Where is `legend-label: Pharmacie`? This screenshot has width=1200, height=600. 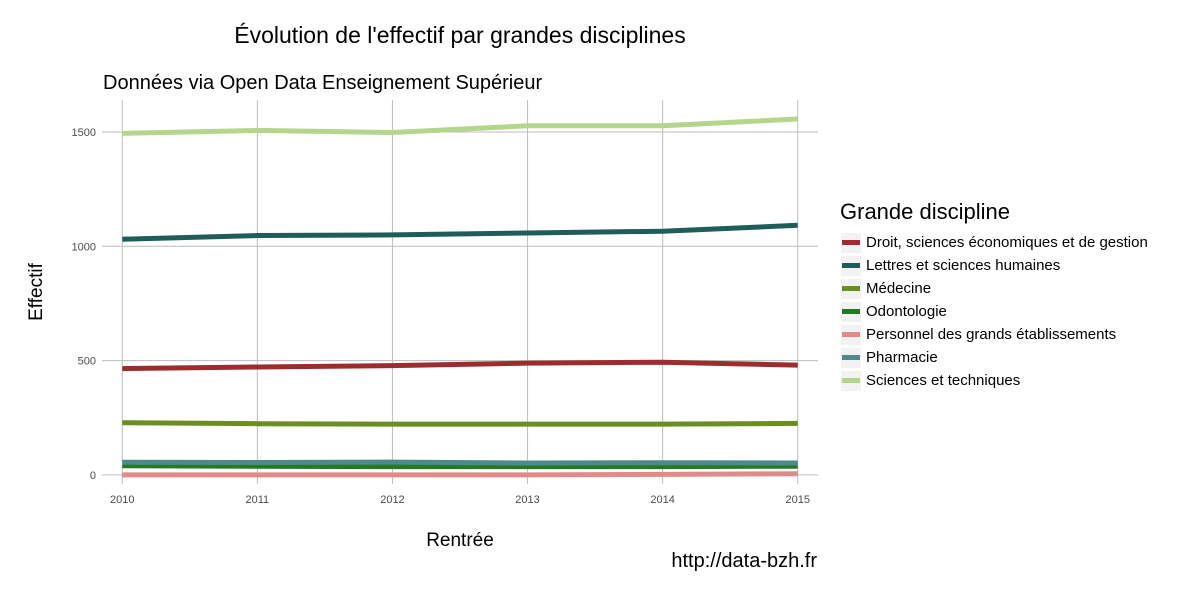 legend-label: Pharmacie is located at coordinates (902, 357).